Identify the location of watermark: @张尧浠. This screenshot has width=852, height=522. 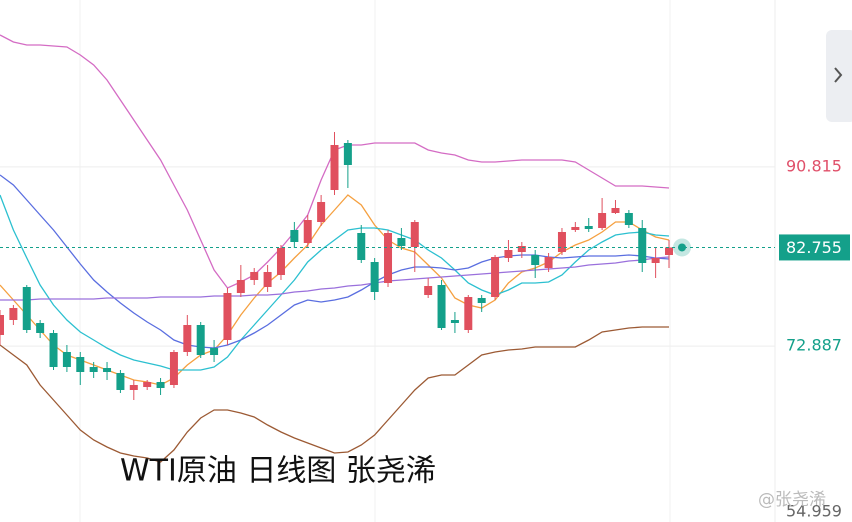
(792, 500).